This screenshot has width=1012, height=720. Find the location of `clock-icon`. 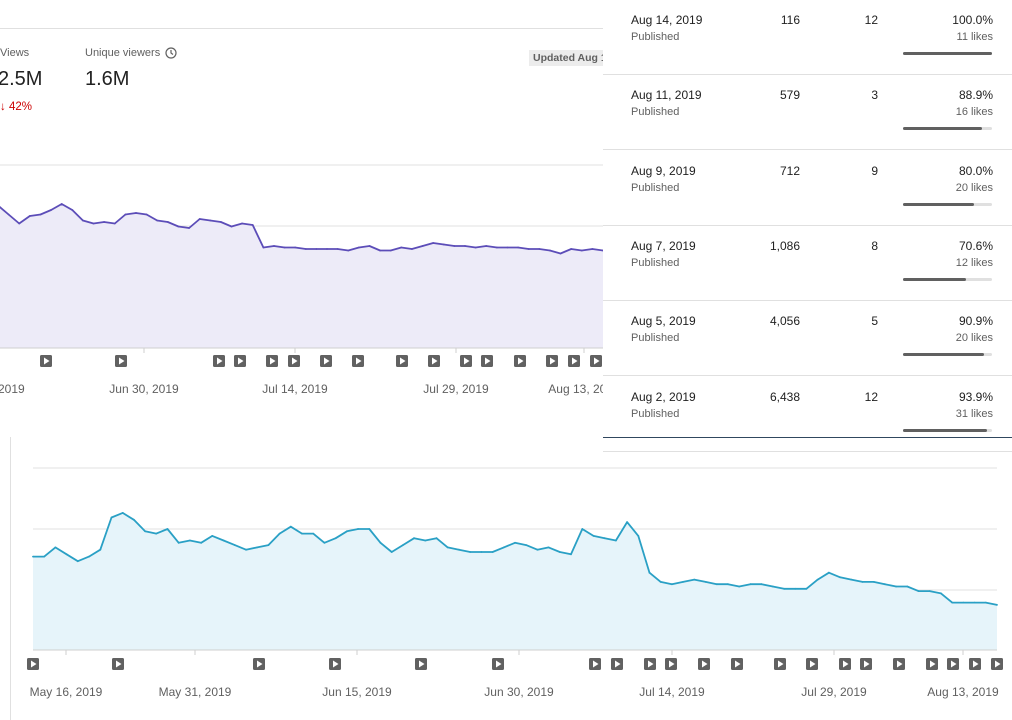

clock-icon is located at coordinates (171, 53).